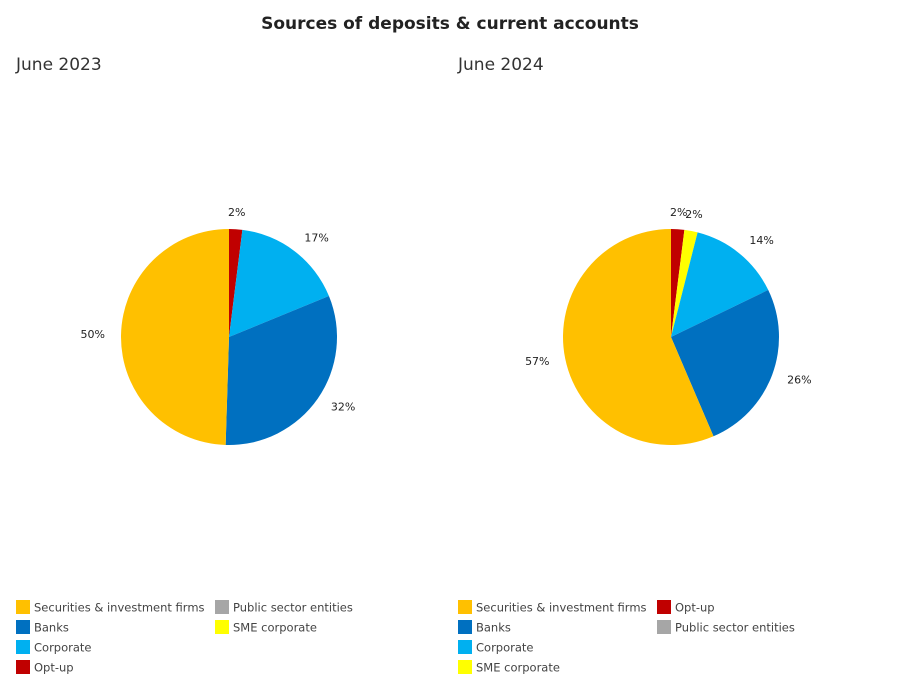  What do you see at coordinates (343, 407) in the screenshot?
I see `data-label: 32%` at bounding box center [343, 407].